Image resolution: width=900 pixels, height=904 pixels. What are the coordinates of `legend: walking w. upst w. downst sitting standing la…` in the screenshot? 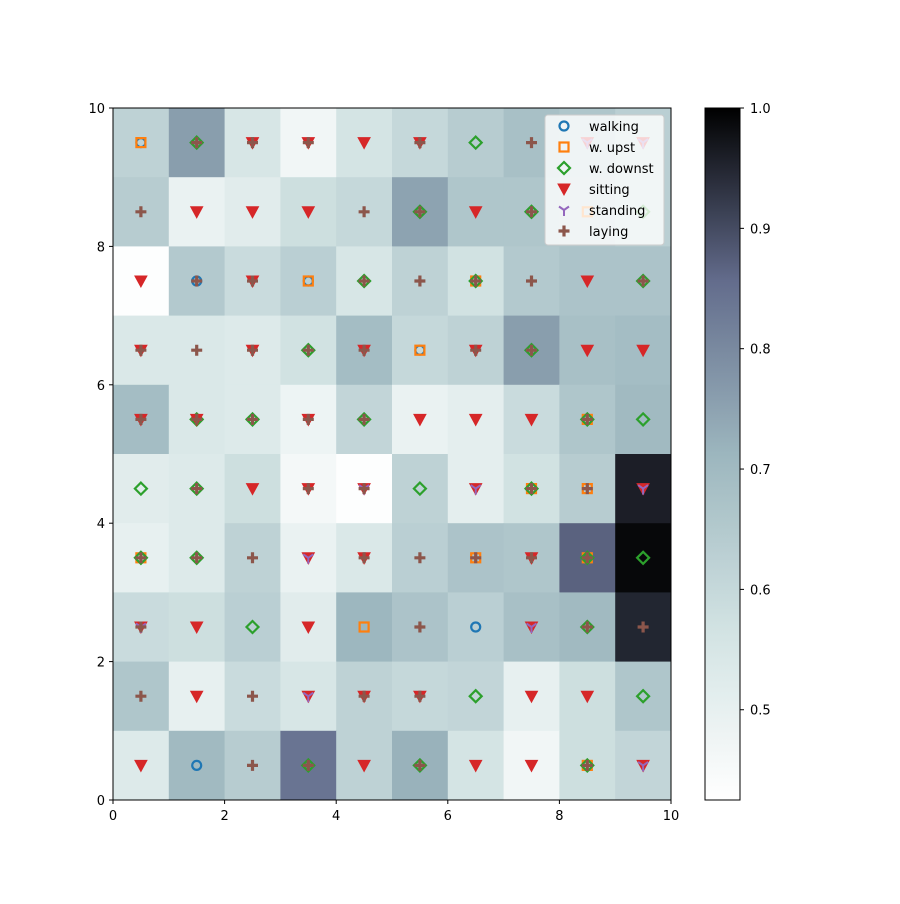 It's located at (604, 180).